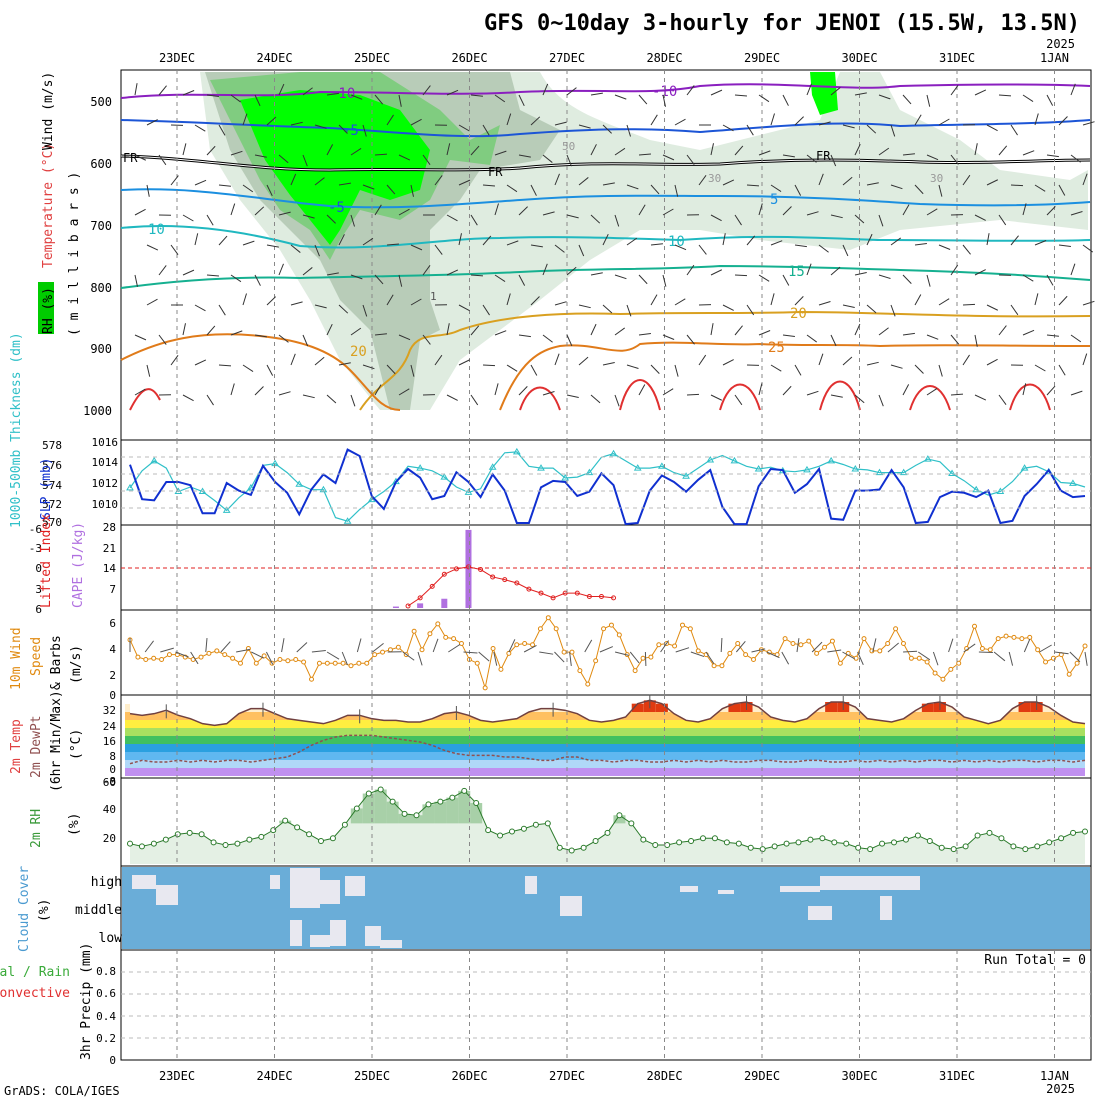 Image resolution: width=1100 pixels, height=1100 pixels. Describe the element at coordinates (109, 838) in the screenshot. I see `rh-tick-20: 20` at that location.